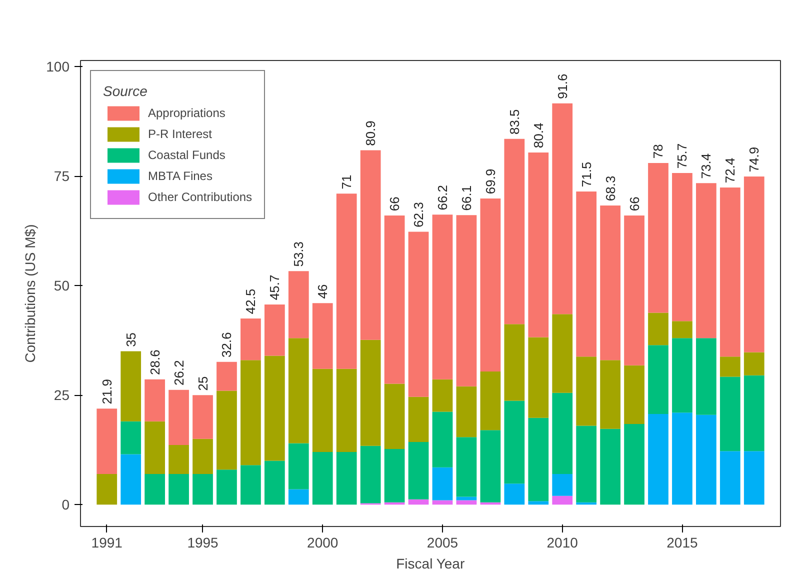 This screenshot has height=586, width=800. I want to click on total-label: 83.5, so click(514, 122).